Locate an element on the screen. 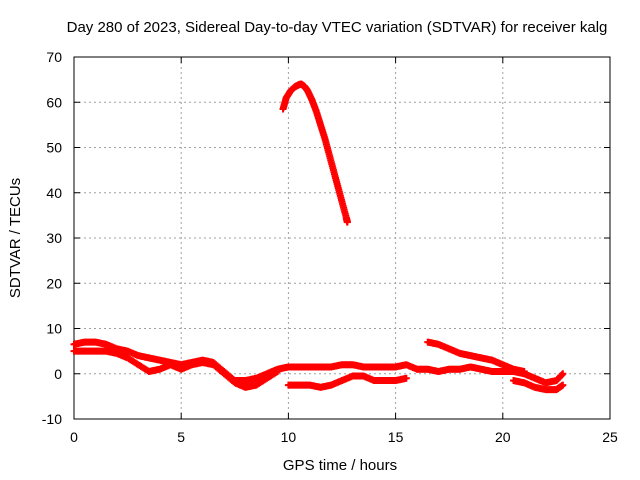 This screenshot has width=640, height=480. y-tick-label: -10 is located at coordinates (52, 419).